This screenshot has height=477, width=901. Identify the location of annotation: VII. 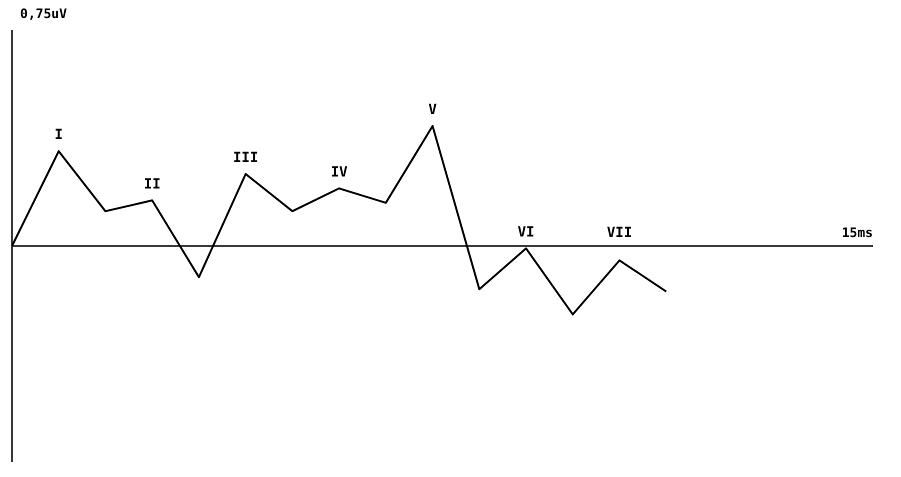
(619, 233).